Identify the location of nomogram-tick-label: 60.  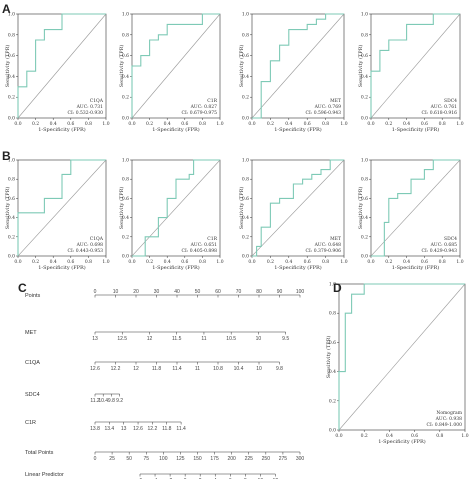
(218, 292).